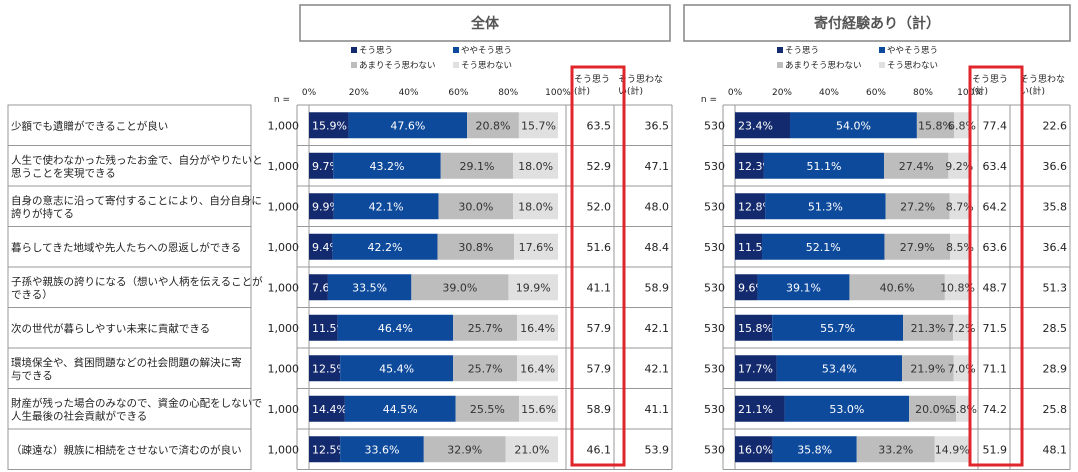 The image size is (1078, 472). I want to click on data-label: 32.9%, so click(464, 449).